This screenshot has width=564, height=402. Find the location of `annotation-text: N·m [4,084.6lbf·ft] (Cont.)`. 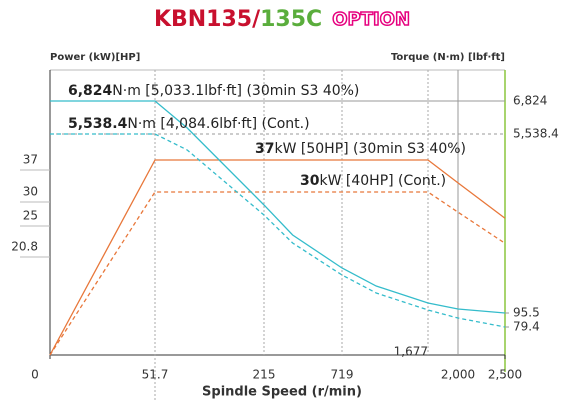

annotation-text: N·m [4,084.6lbf·ft] (Cont.) is located at coordinates (218, 124).